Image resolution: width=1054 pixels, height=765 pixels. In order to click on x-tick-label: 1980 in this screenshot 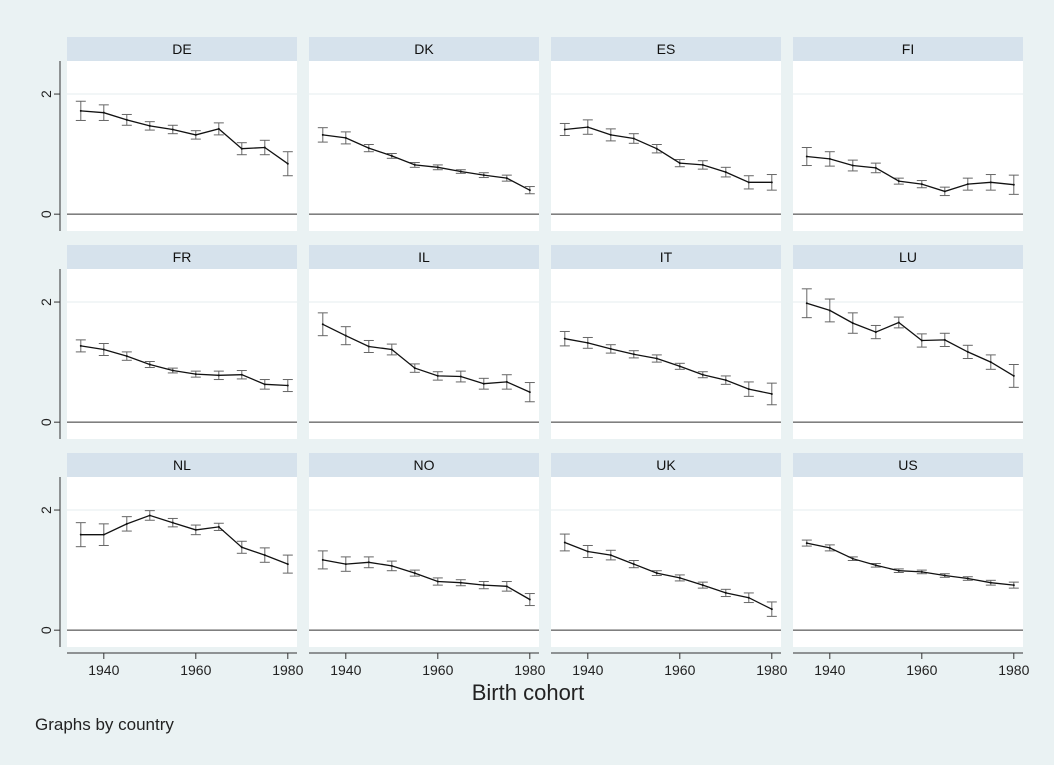, I will do `click(287, 670)`.